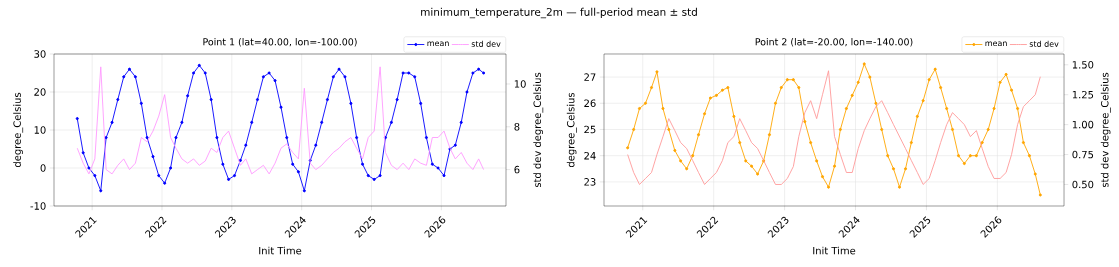 This screenshot has height=267, width=1119. What do you see at coordinates (520, 84) in the screenshot?
I see `y2-tick-label: 10` at bounding box center [520, 84].